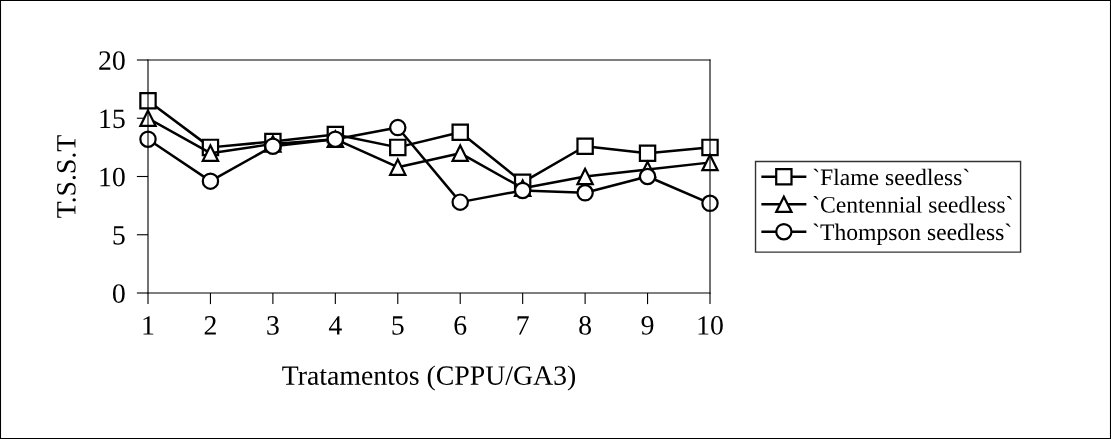 The width and height of the screenshot is (1111, 439). What do you see at coordinates (210, 325) in the screenshot?
I see `x-tick-label: 2` at bounding box center [210, 325].